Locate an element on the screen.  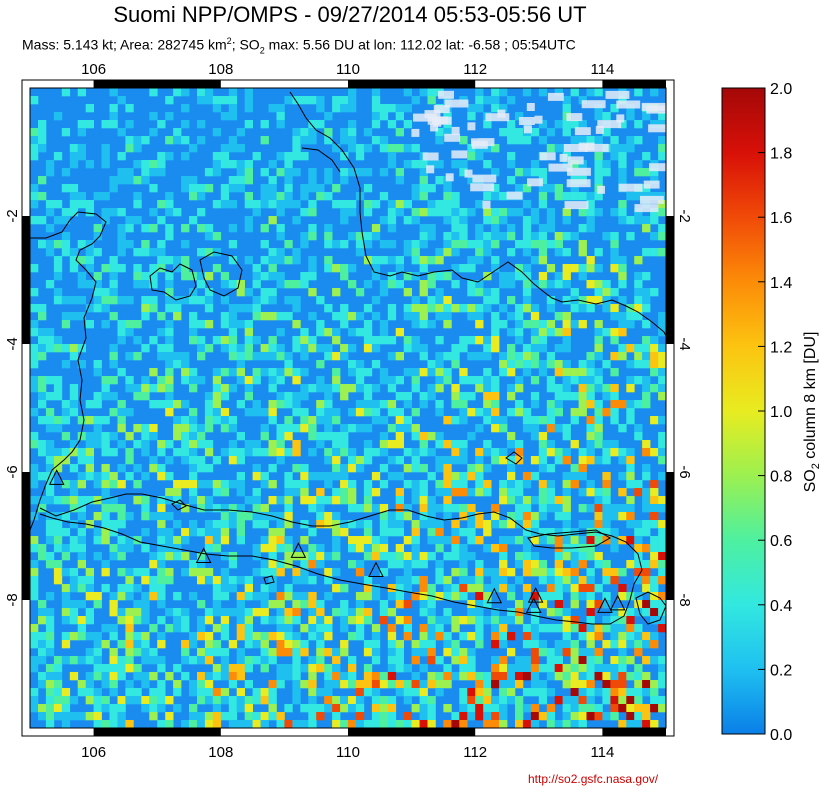
cloud-pixel is located at coordinates (535, 182).